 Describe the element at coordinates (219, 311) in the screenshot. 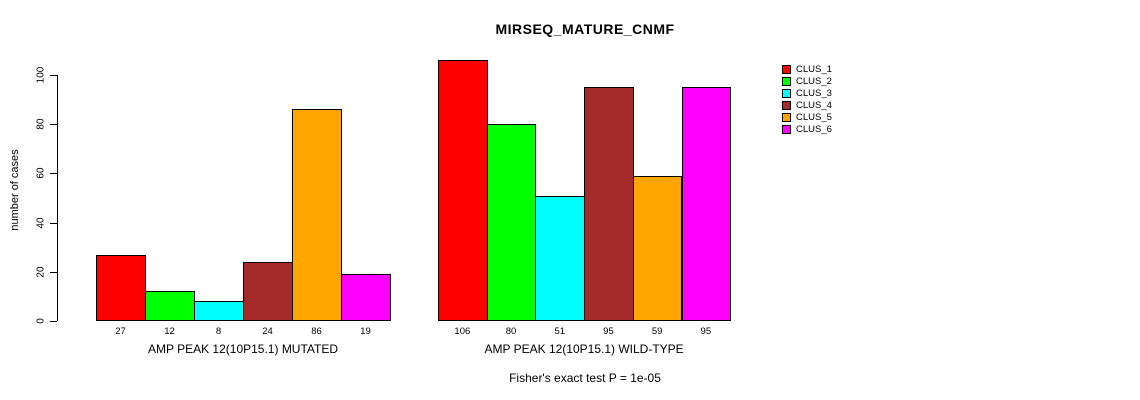

I see `bar-clus_3-group1` at that location.